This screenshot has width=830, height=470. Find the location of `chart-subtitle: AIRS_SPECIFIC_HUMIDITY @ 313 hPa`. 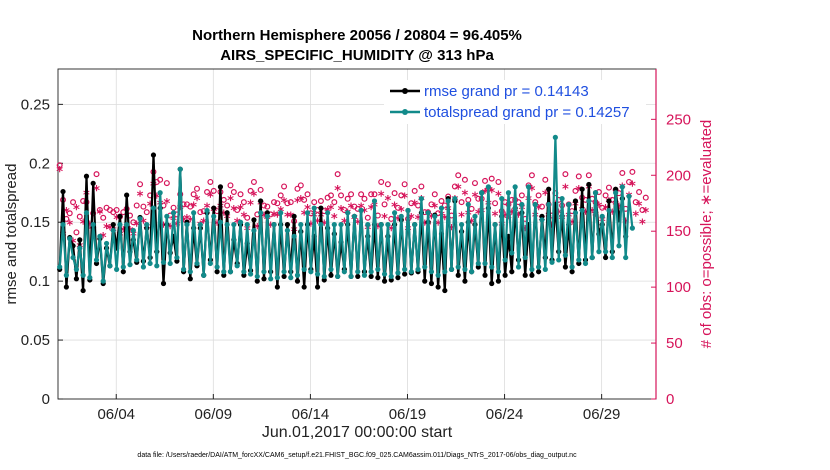

chart-subtitle: AIRS_SPECIFIC_HUMIDITY @ 313 hPa is located at coordinates (357, 55).